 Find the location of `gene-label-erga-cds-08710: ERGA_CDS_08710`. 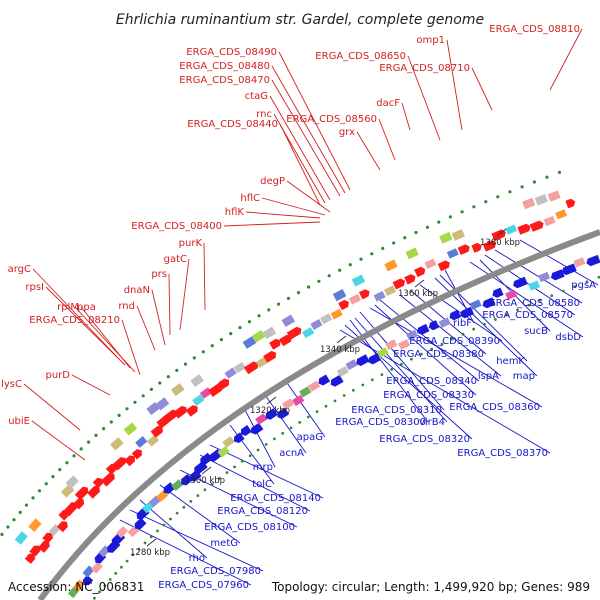

gene-label-erga-cds-08710: ERGA_CDS_08710 is located at coordinates (424, 68).